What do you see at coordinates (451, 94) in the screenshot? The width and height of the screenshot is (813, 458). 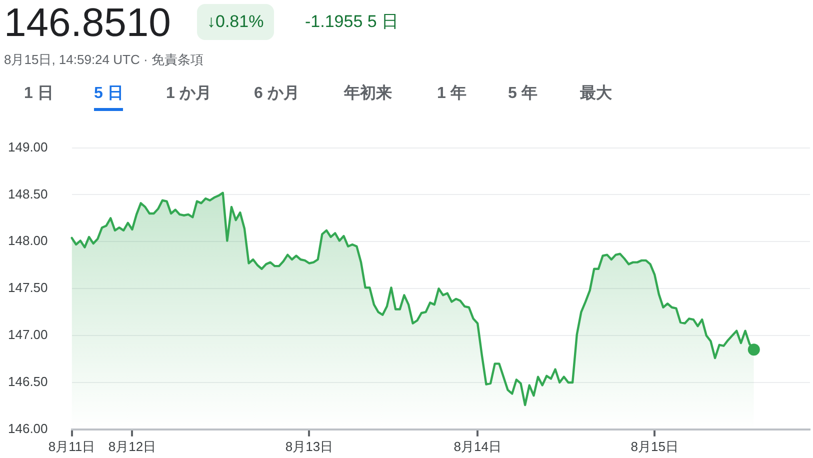 I see `text: 1 年` at bounding box center [451, 94].